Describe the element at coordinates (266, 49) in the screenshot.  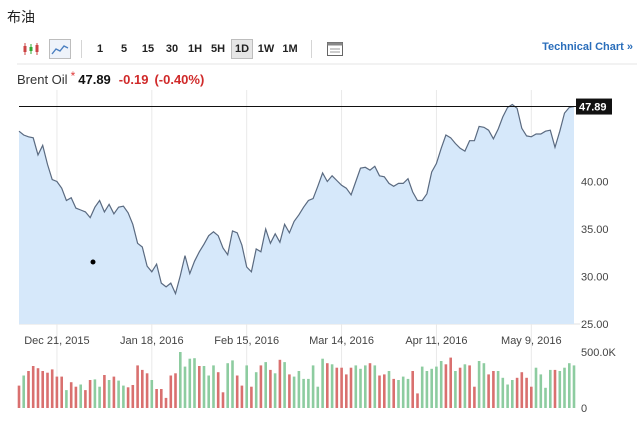
I see `interval-1w-button: 1W` at that location.